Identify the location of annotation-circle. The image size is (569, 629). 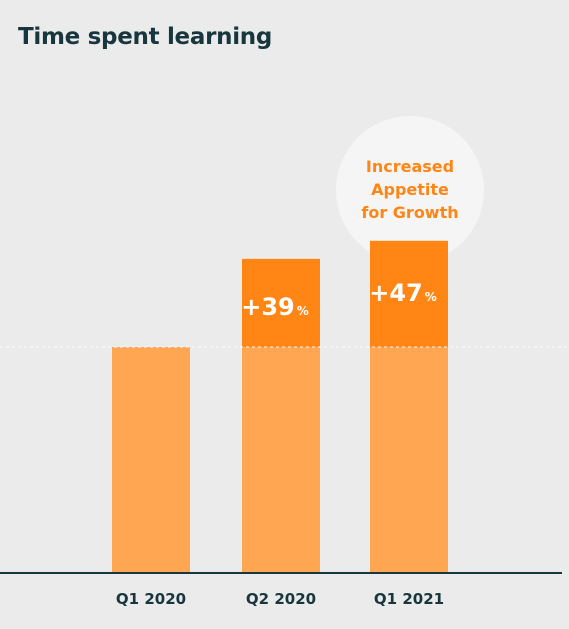
(410, 190).